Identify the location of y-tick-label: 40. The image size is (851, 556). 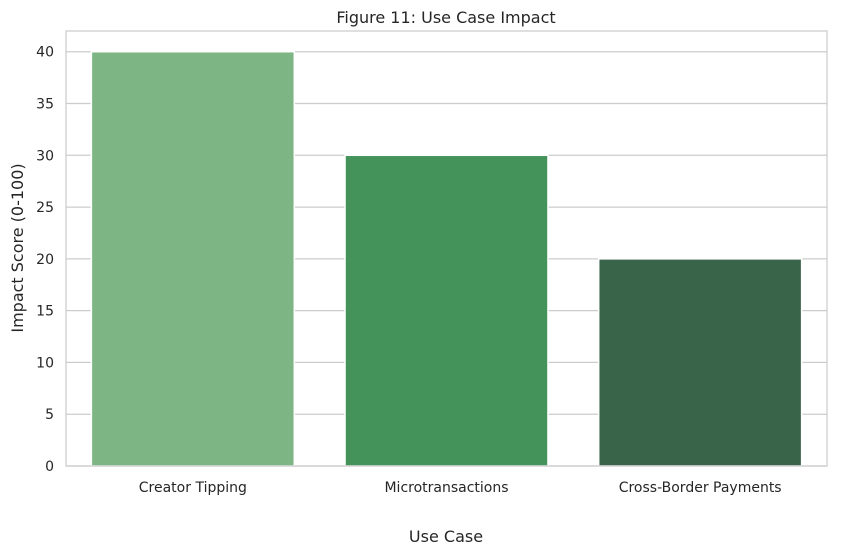
(45, 53).